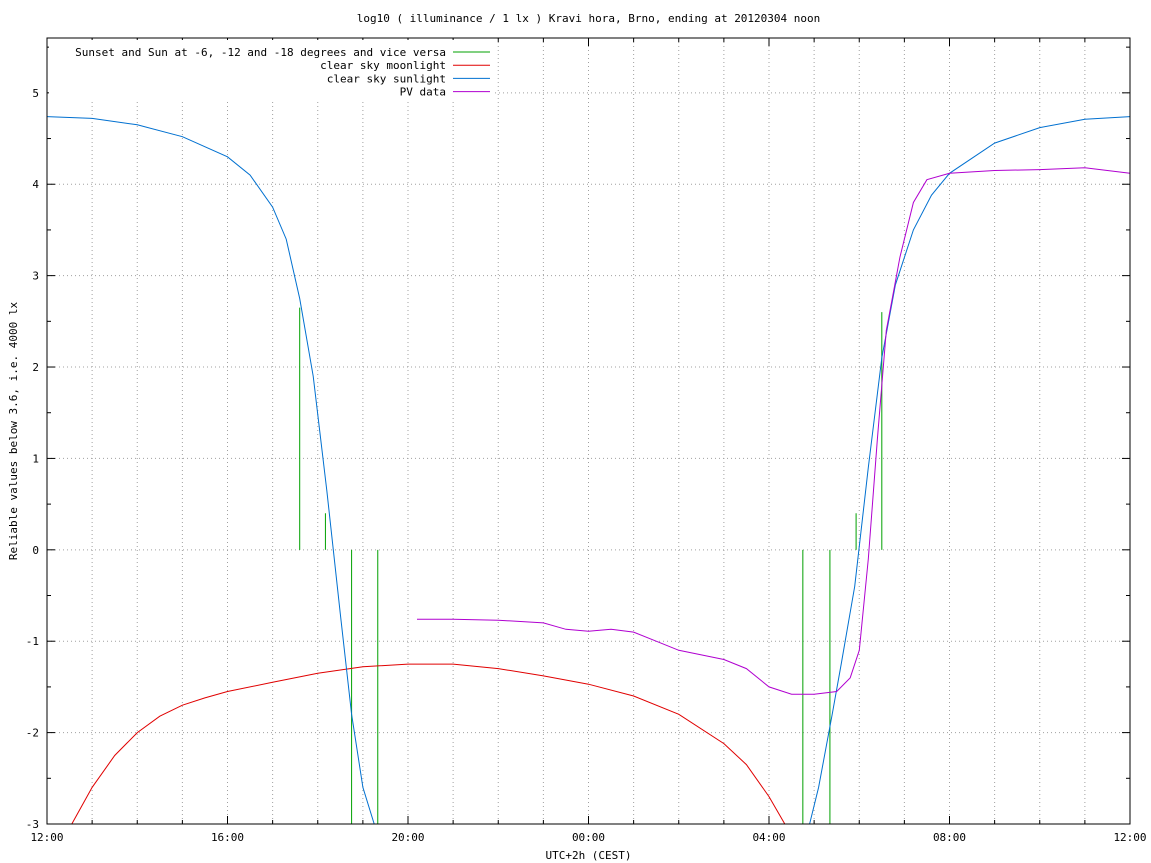 The height and width of the screenshot is (863, 1151). Describe the element at coordinates (386, 78) in the screenshot. I see `legend-entry-label: clear sky sunlight` at that location.